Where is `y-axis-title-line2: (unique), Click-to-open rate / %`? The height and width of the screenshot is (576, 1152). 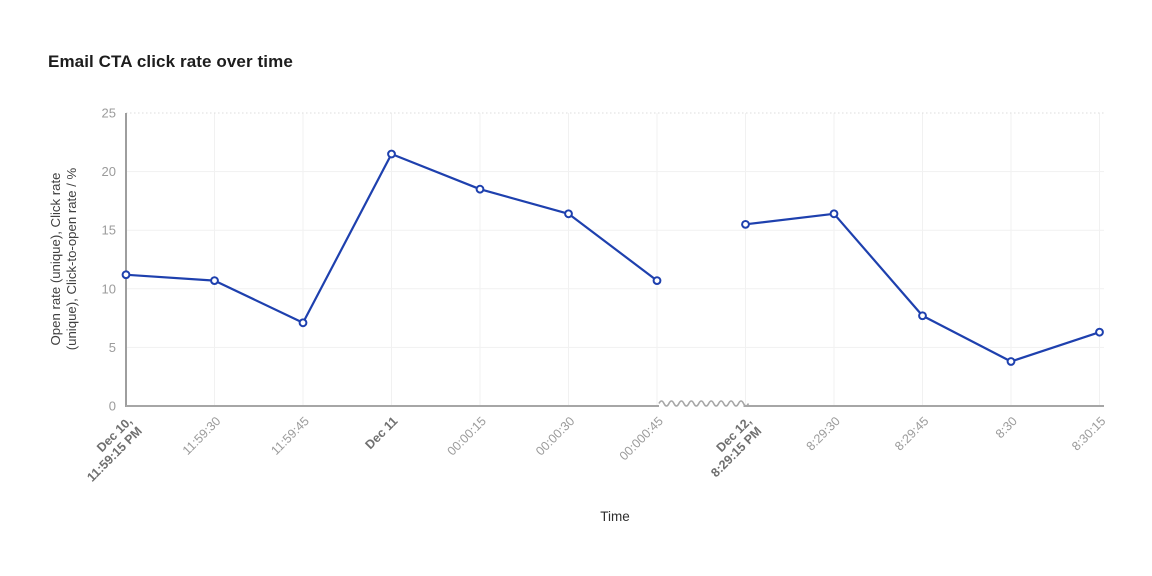
y-axis-title-line2: (unique), Click-to-open rate / % is located at coordinates (71, 258).